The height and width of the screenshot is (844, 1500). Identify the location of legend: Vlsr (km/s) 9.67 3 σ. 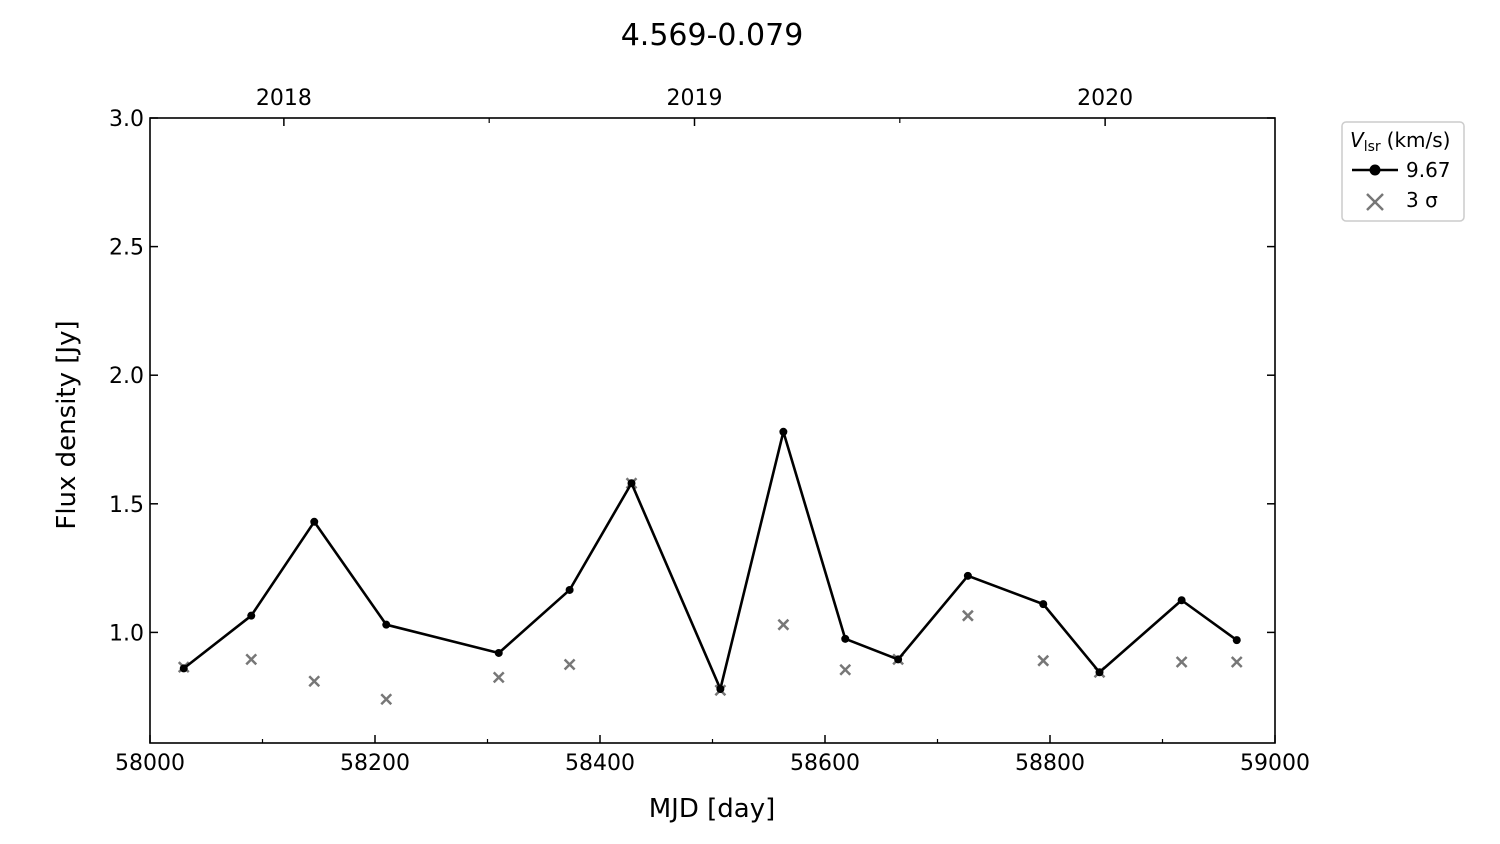
(1403, 171).